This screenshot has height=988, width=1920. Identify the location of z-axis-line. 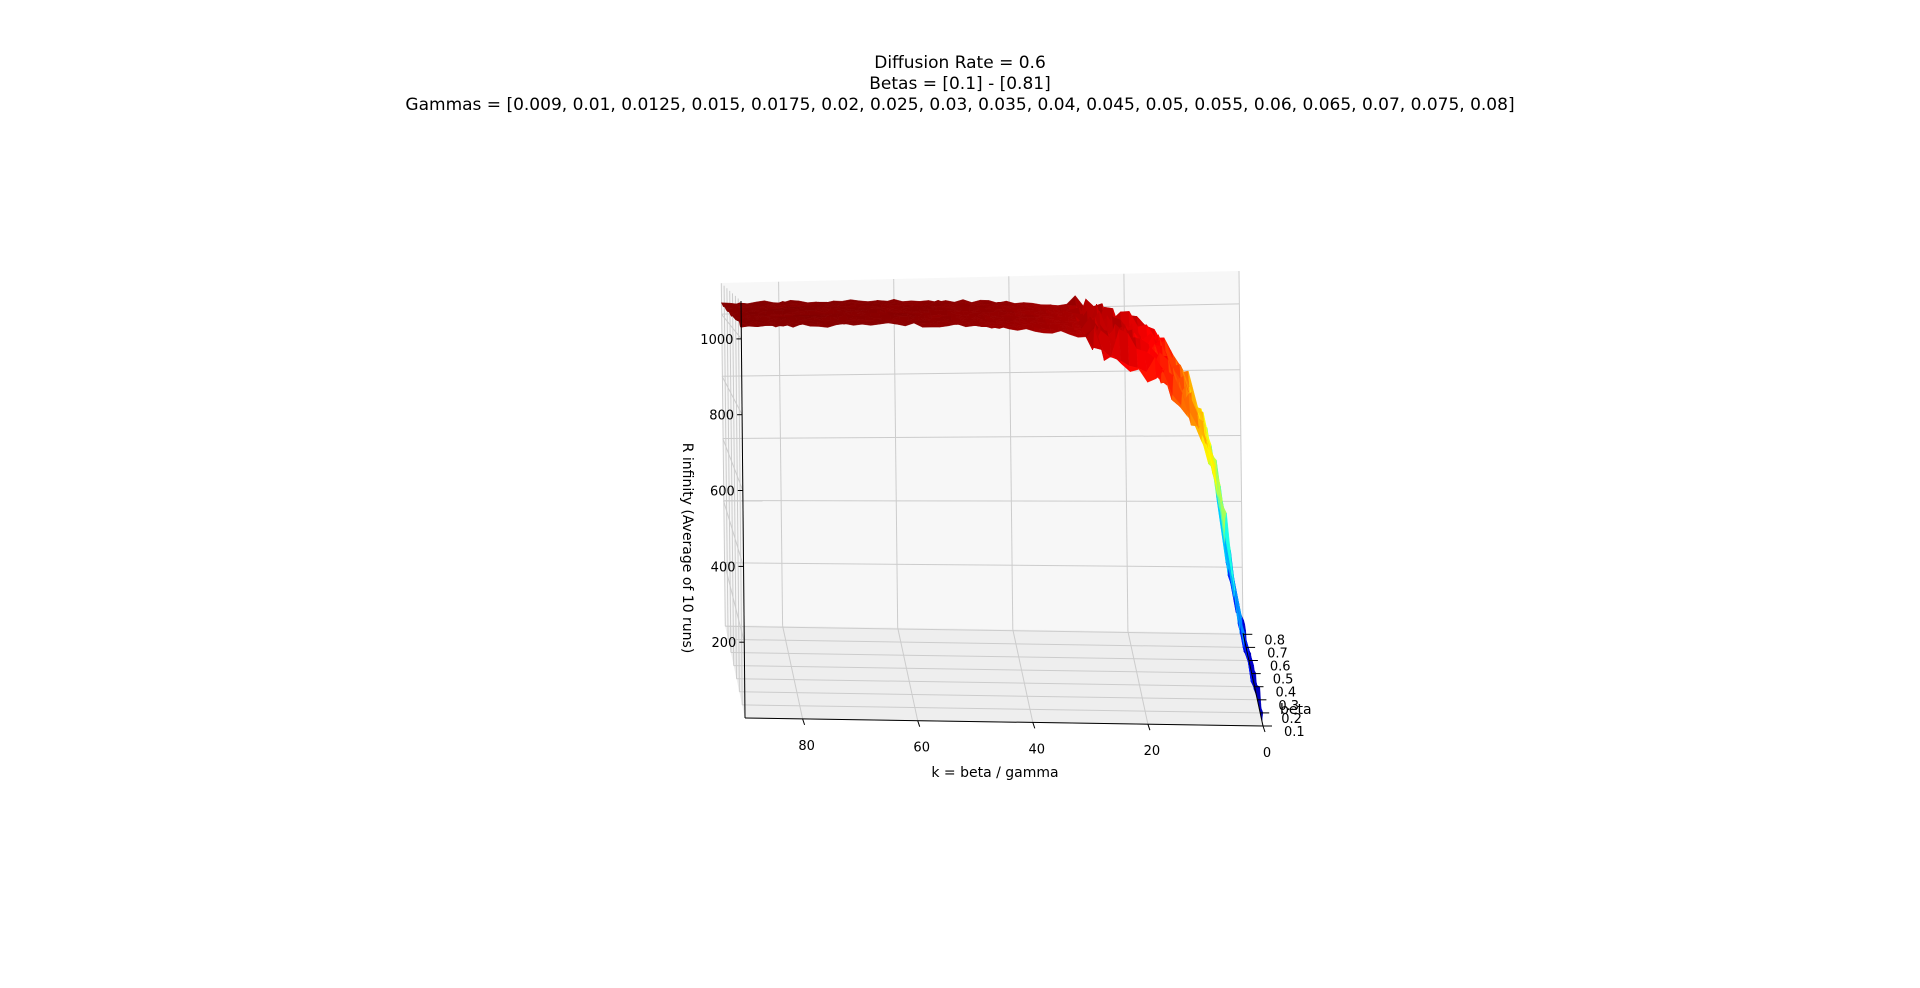
(743, 509).